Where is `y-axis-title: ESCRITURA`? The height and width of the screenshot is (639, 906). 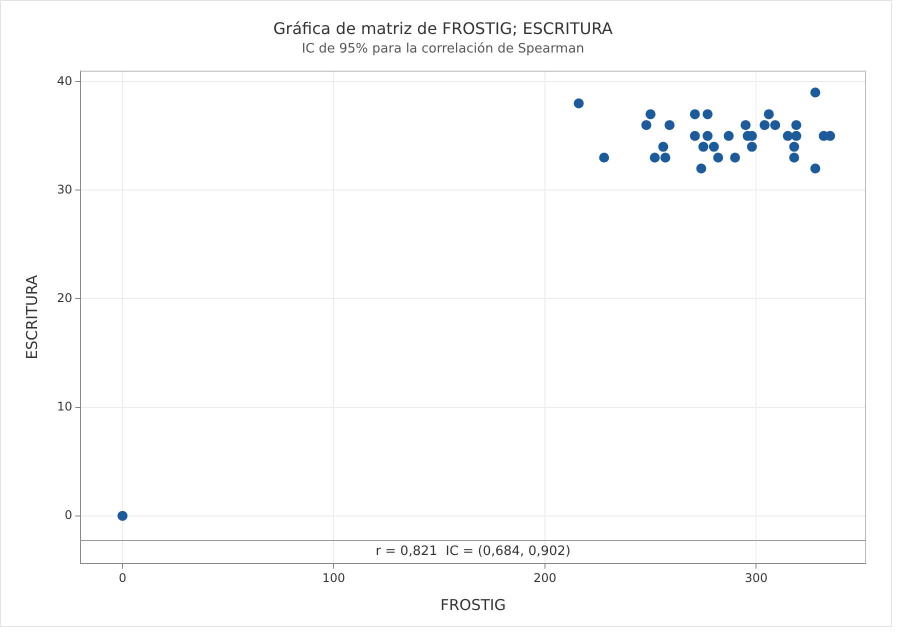
y-axis-title: ESCRITURA is located at coordinates (31, 317).